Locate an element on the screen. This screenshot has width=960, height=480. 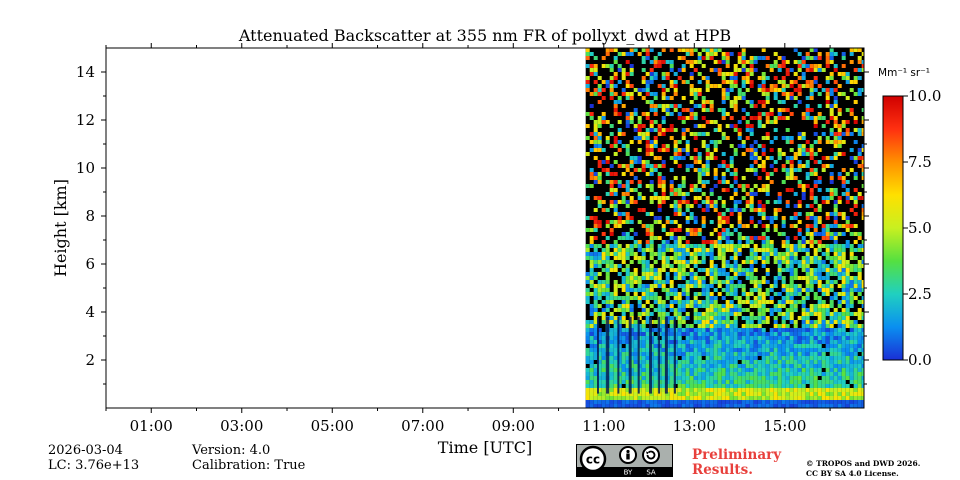
colorbar-unit-label: Mm⁻¹ sr⁻¹ is located at coordinates (904, 73).